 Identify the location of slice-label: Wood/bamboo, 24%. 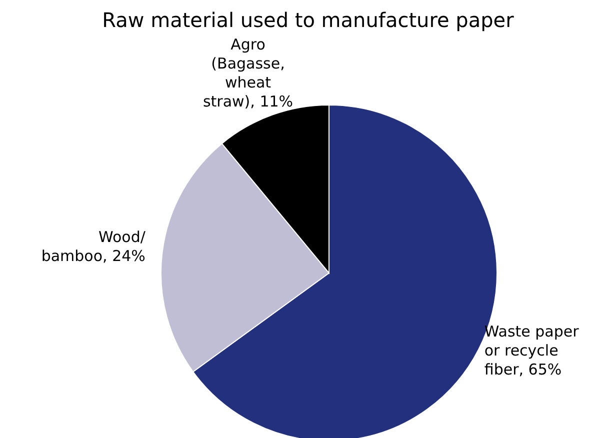
(93, 246).